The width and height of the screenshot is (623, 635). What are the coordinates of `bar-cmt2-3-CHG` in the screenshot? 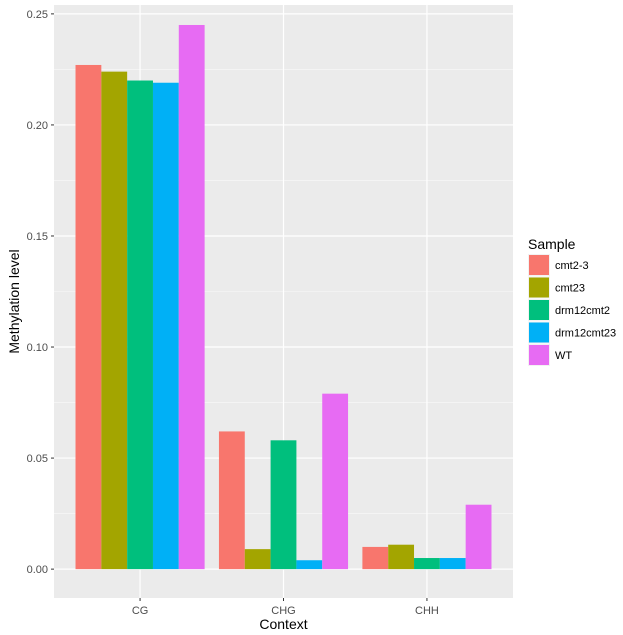 It's located at (231, 500).